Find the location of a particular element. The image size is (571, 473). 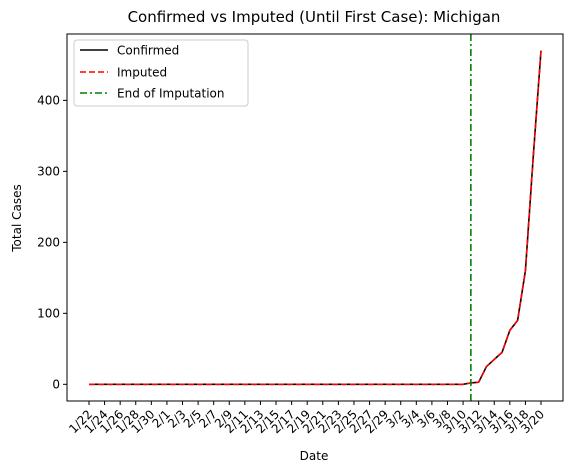

legend-box is located at coordinates (161, 73).